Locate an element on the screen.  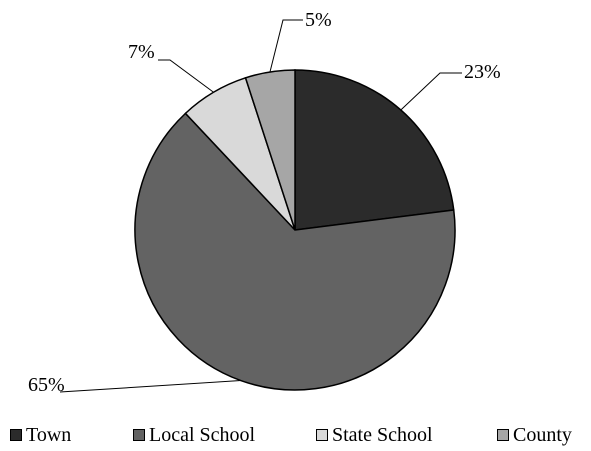
legend-label-local-school: Local School is located at coordinates (202, 434).